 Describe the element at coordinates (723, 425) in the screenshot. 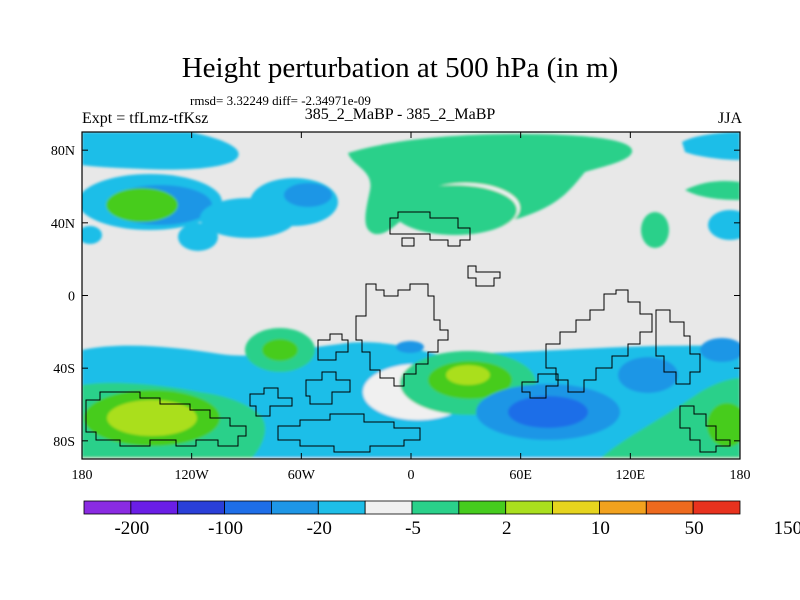

I see `contour-southeast-positive-core` at that location.